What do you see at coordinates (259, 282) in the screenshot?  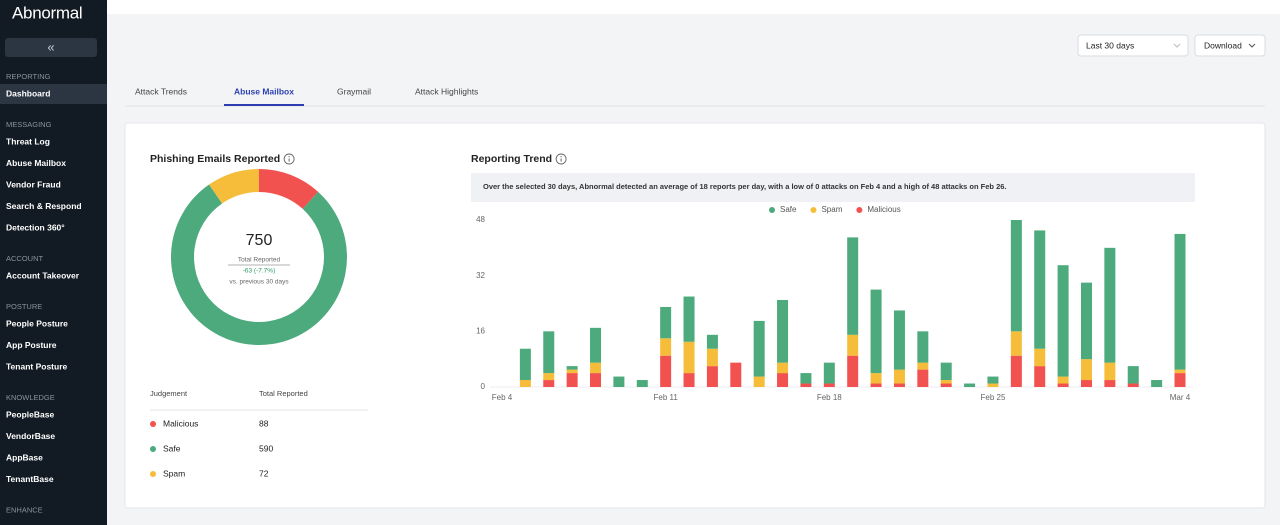 I see `donut-change-note: vs. previous 30 days` at bounding box center [259, 282].